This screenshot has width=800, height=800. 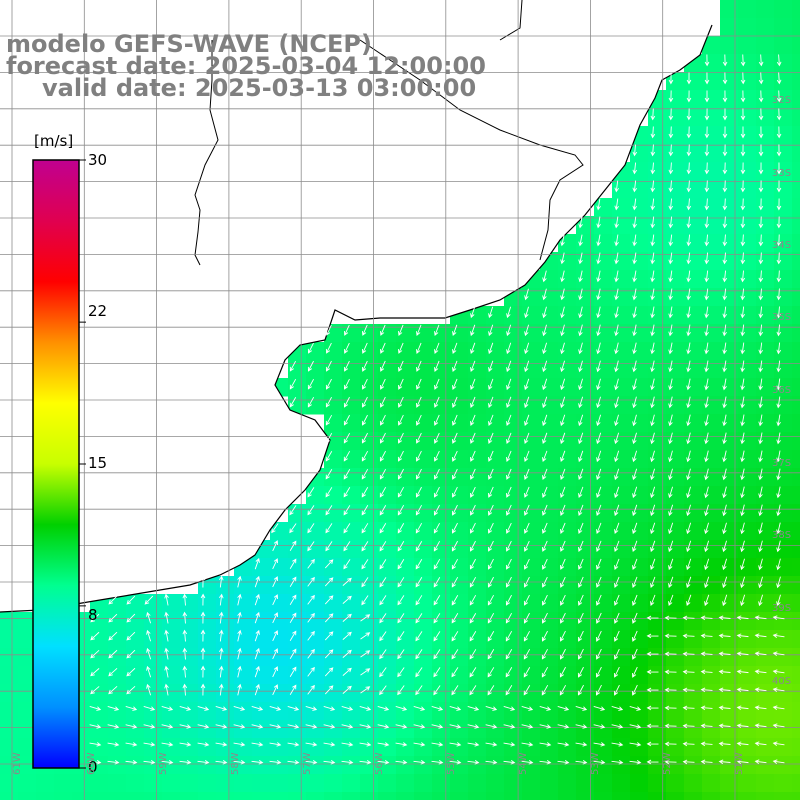 I want to click on lat-label: 37S, so click(x=782, y=463).